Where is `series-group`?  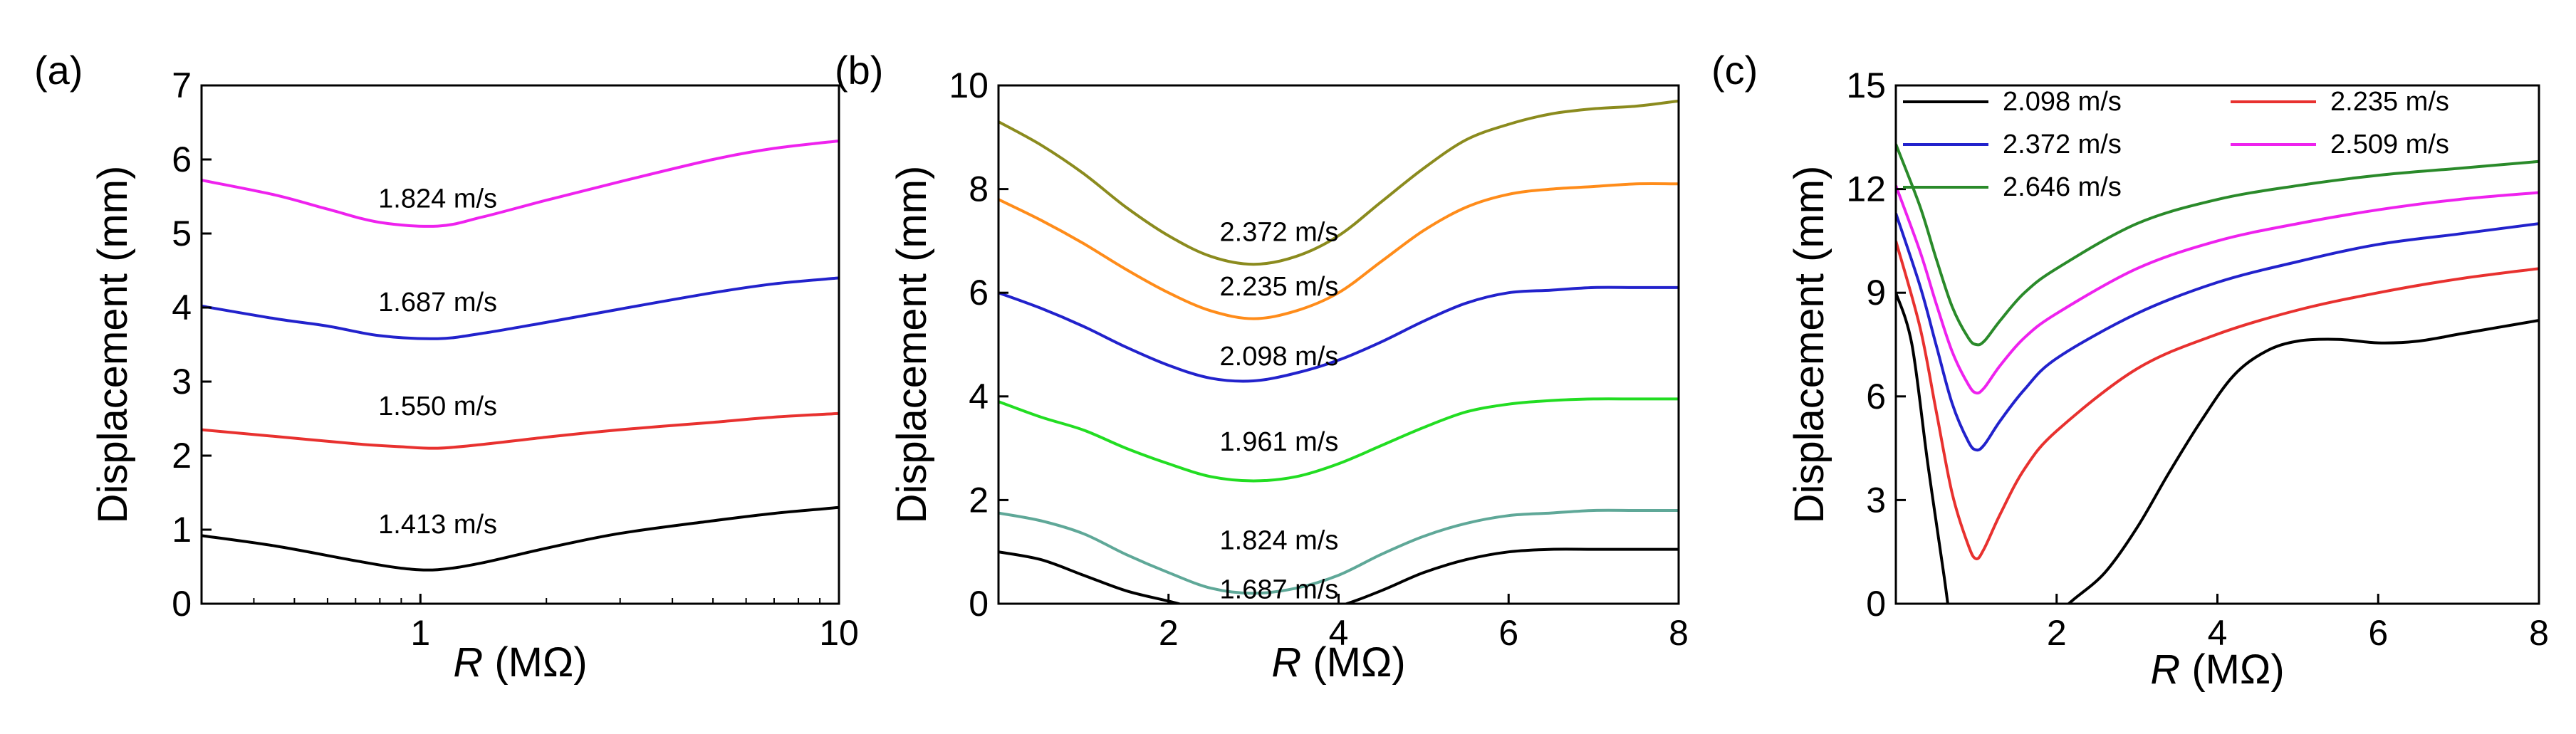 series-group is located at coordinates (520, 356).